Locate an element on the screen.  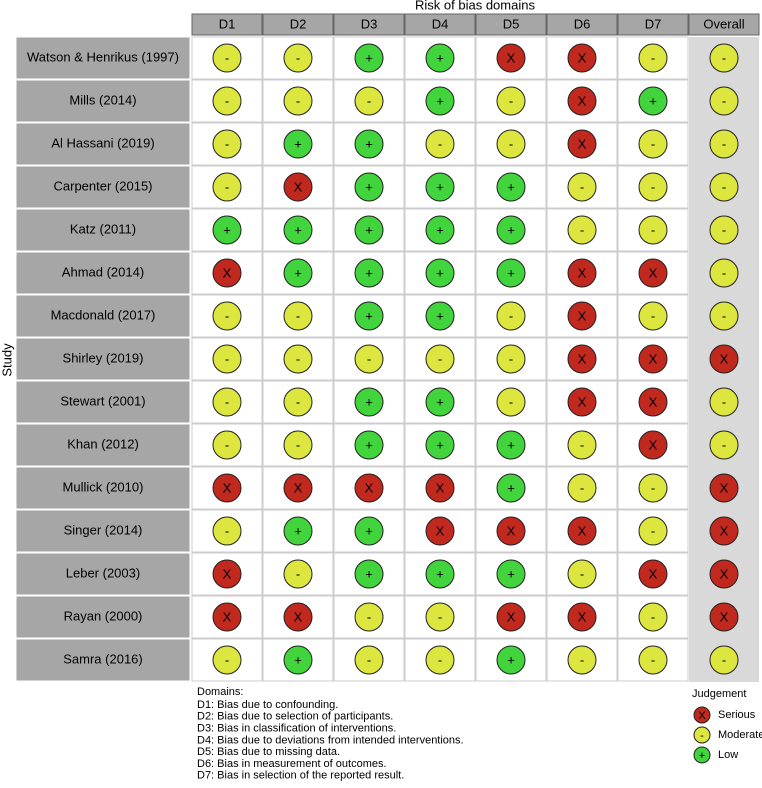
study-name: Shirley (2019) is located at coordinates (103, 357).